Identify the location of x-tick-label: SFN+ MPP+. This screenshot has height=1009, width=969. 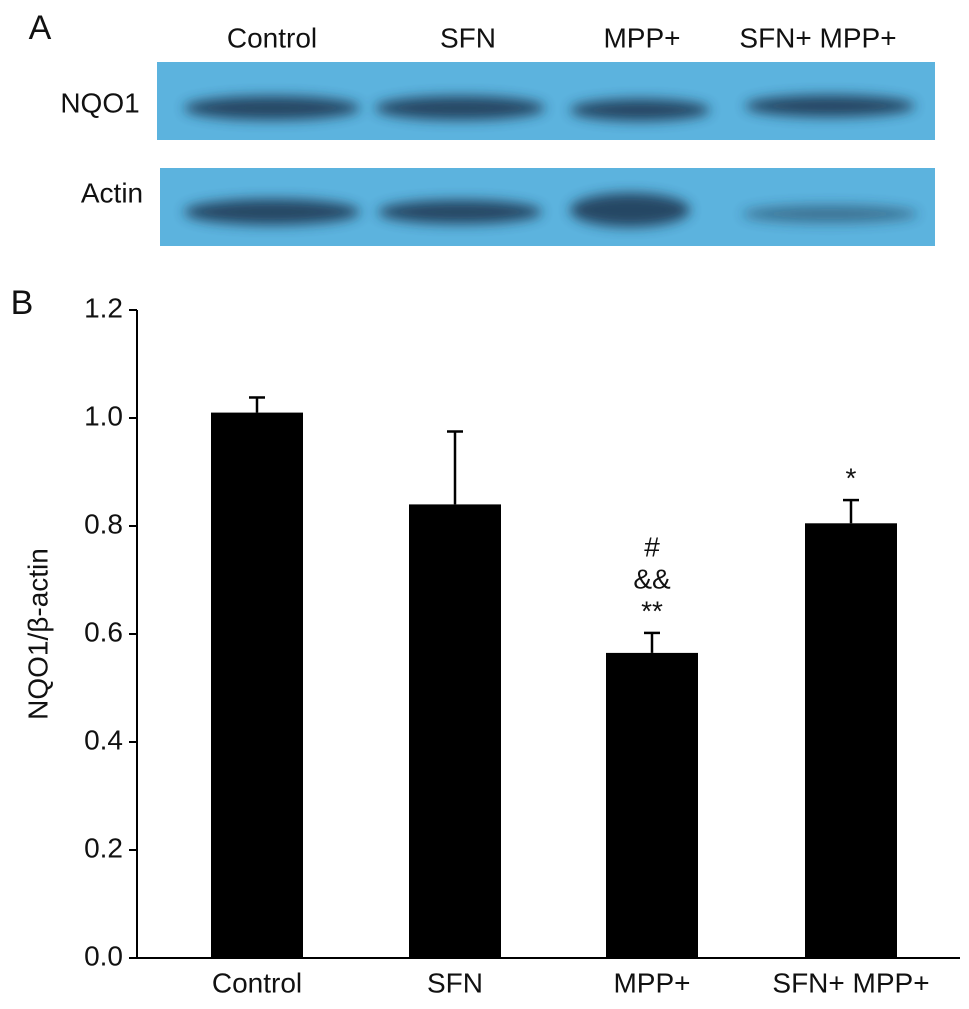
(850, 982).